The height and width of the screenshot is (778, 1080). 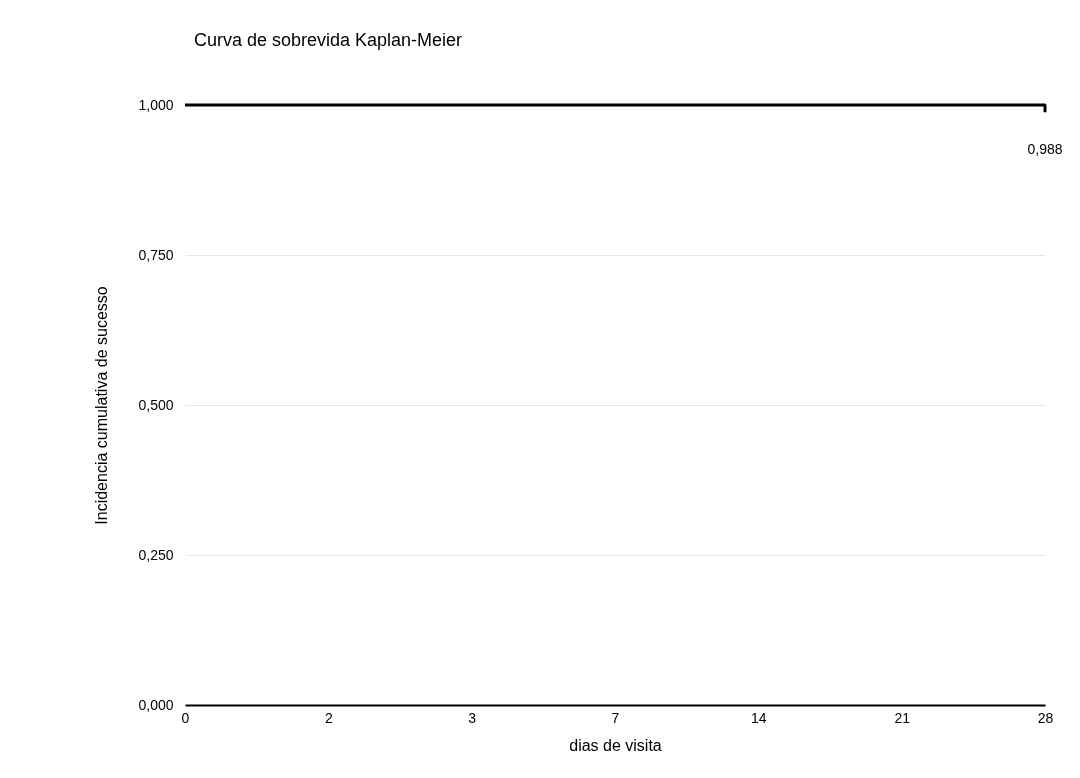 What do you see at coordinates (759, 717) in the screenshot?
I see `x-tick-label: 14` at bounding box center [759, 717].